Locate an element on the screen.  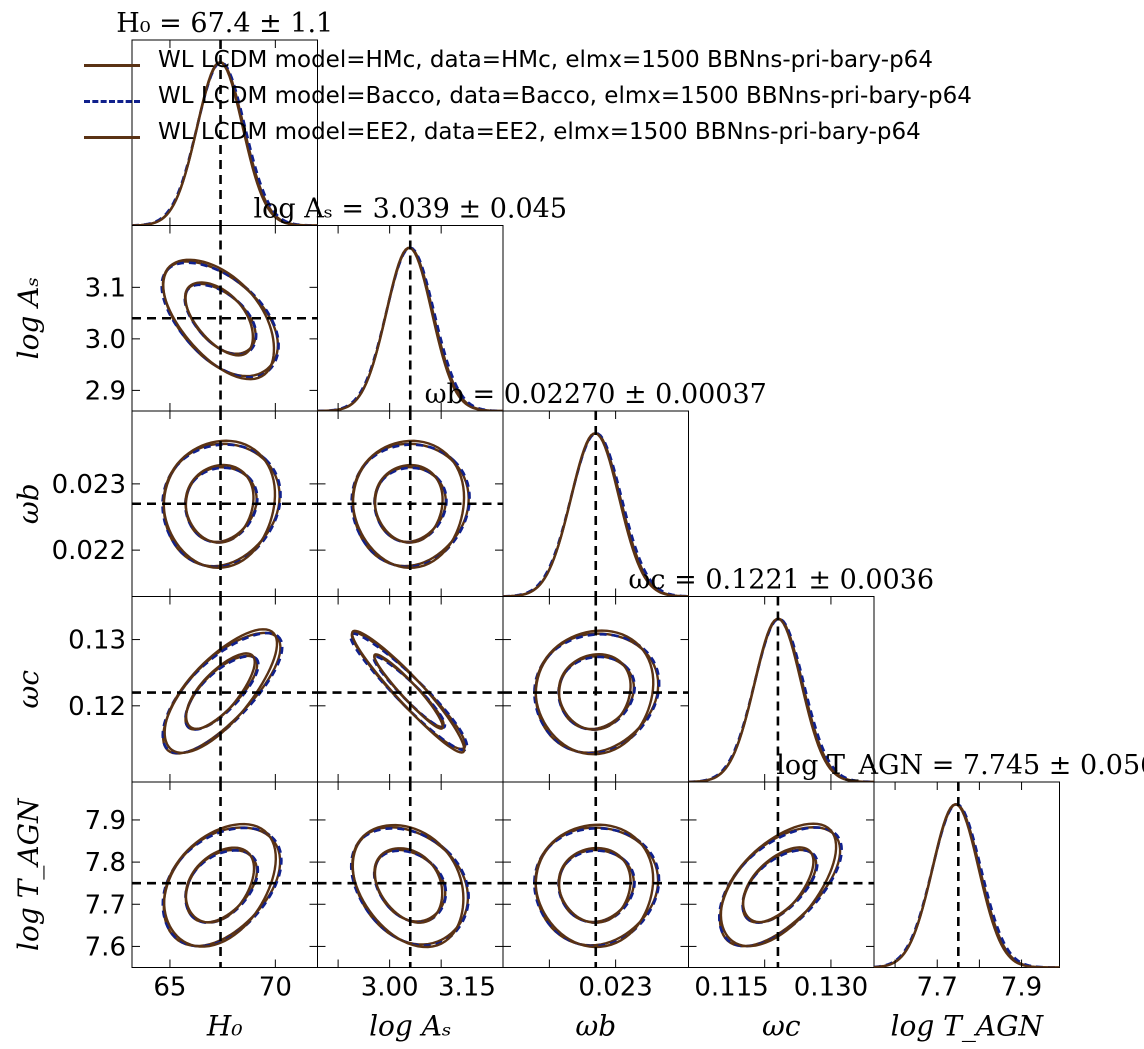
x-tick-label-logTAGN: 7.9 is located at coordinates (1021, 988).